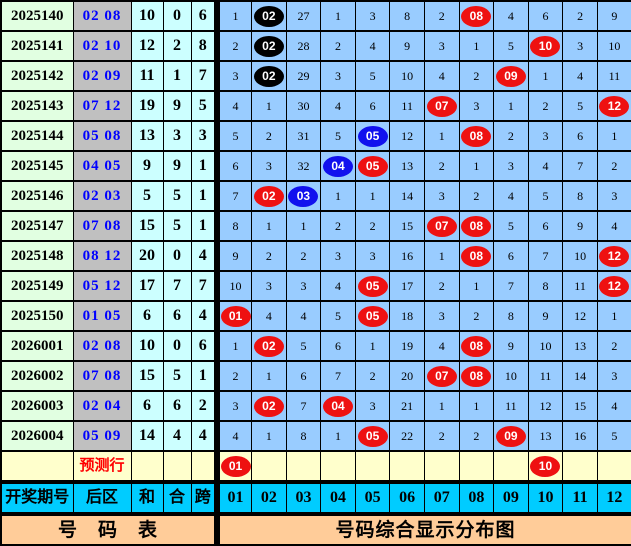  Describe the element at coordinates (407, 196) in the screenshot. I see `grid-cell: 14` at that location.